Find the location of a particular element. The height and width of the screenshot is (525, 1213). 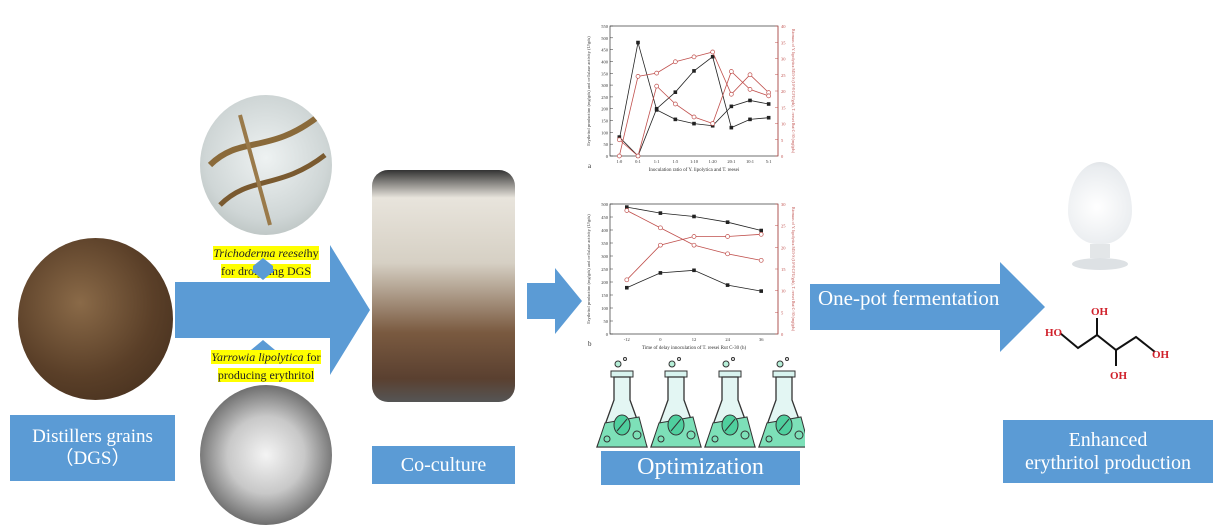

y2-tick-label: 35 is located at coordinates (783, 42).